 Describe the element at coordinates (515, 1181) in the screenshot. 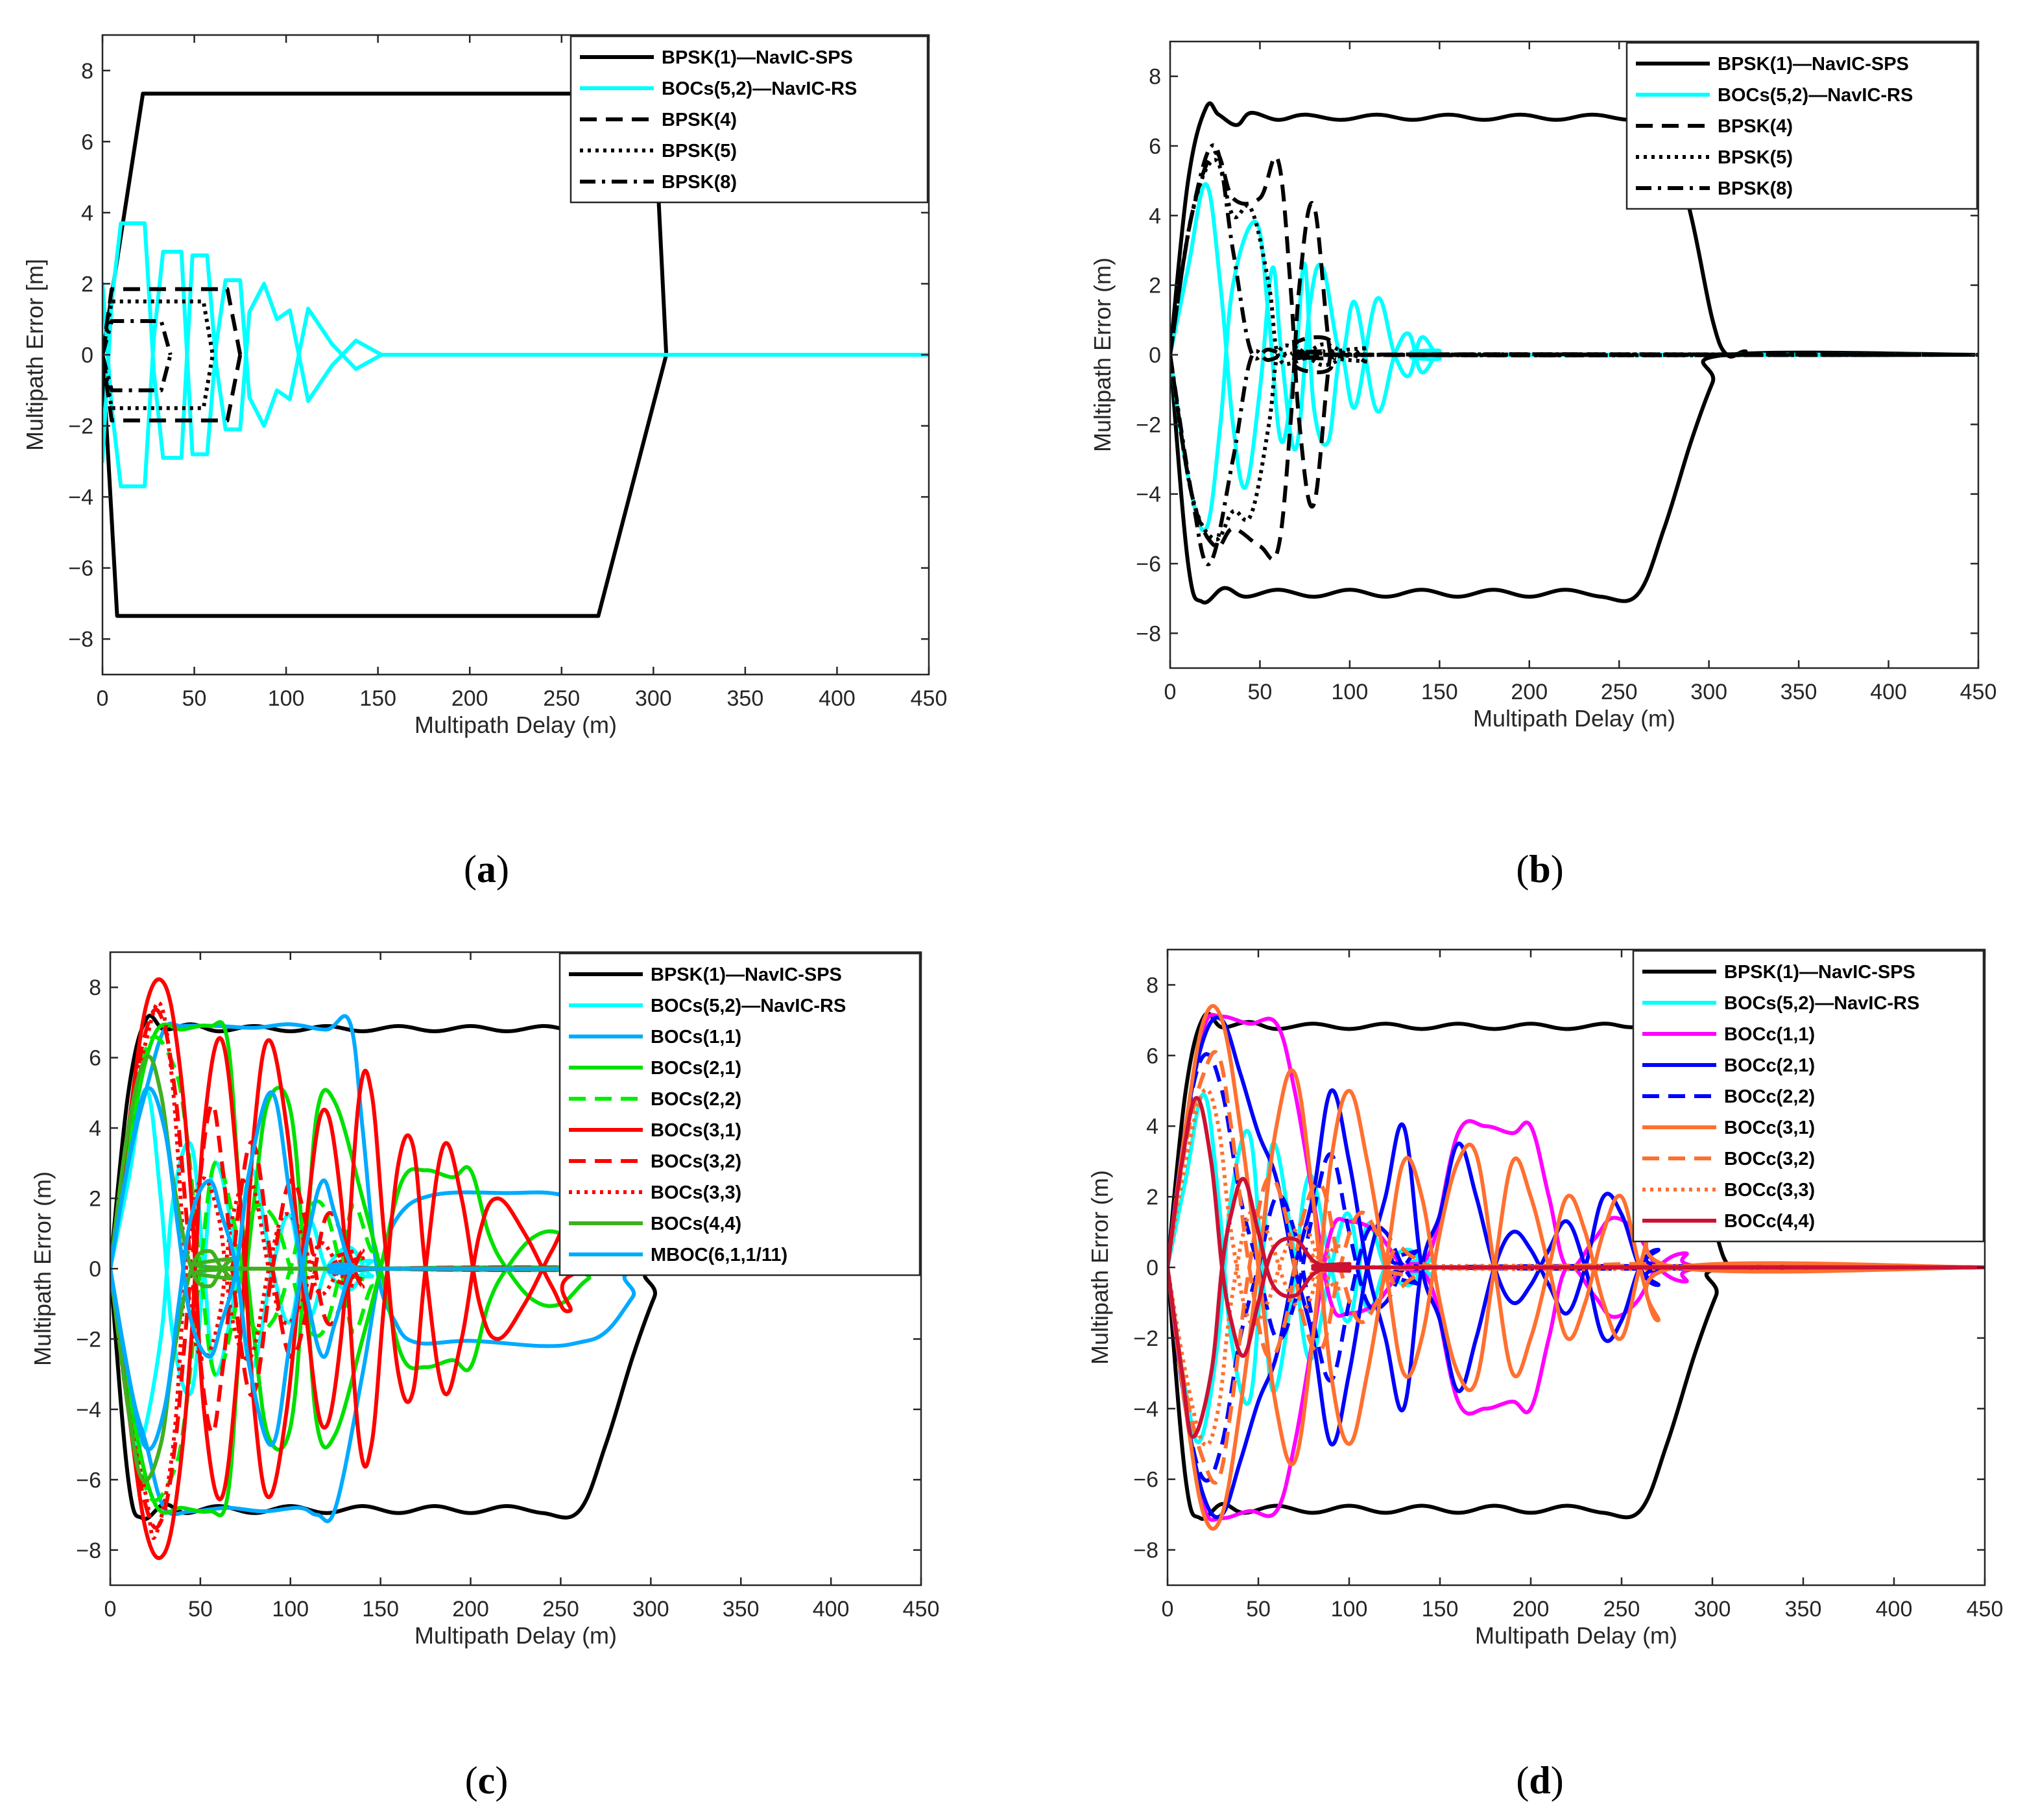

I see `series-line-7-upper` at that location.